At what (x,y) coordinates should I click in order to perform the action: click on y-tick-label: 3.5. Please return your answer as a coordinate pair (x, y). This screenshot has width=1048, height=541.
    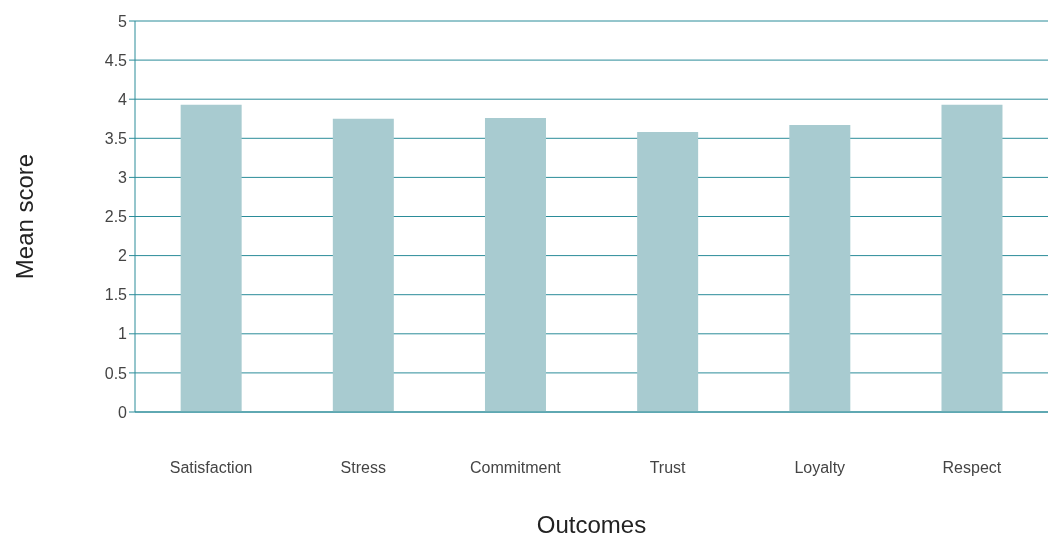
    Looking at the image, I should click on (116, 138).